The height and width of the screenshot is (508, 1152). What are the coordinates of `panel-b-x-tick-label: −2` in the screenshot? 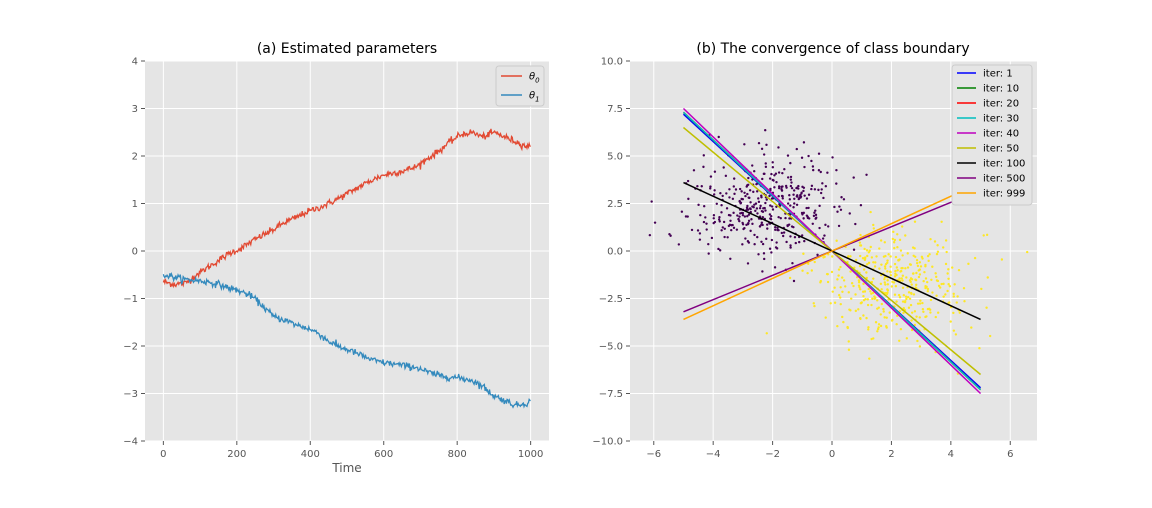 It's located at (772, 454).